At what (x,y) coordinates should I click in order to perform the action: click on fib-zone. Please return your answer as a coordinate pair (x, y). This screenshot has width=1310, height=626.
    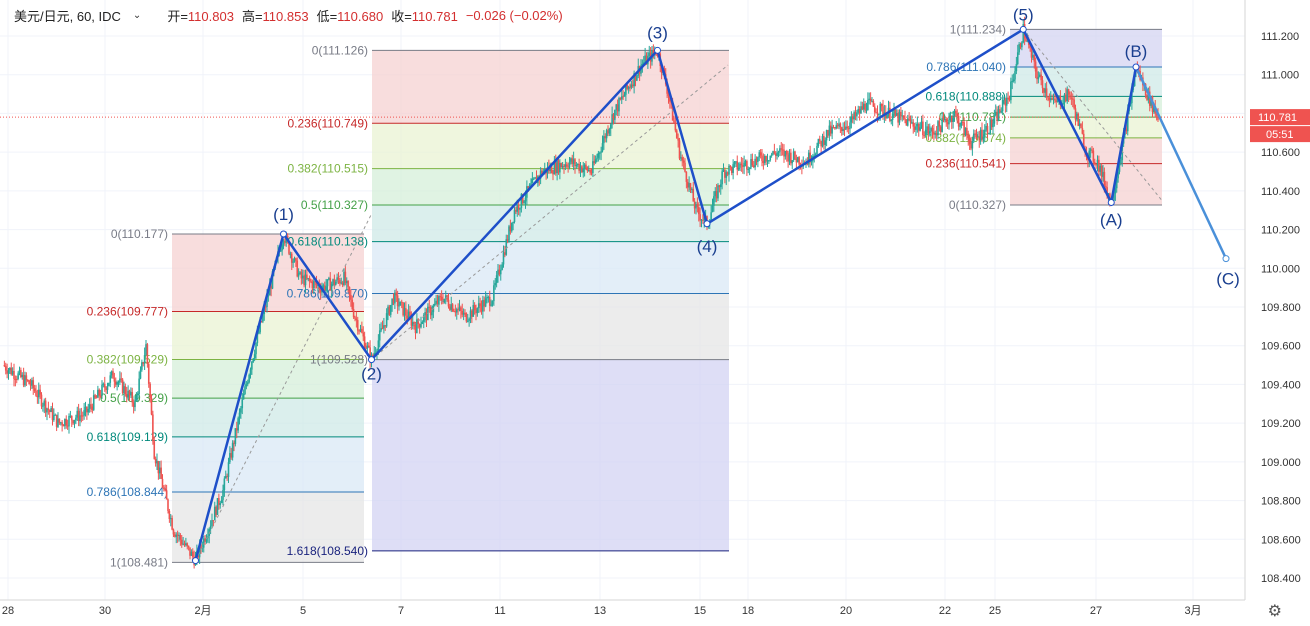
    Looking at the image, I should click on (550, 267).